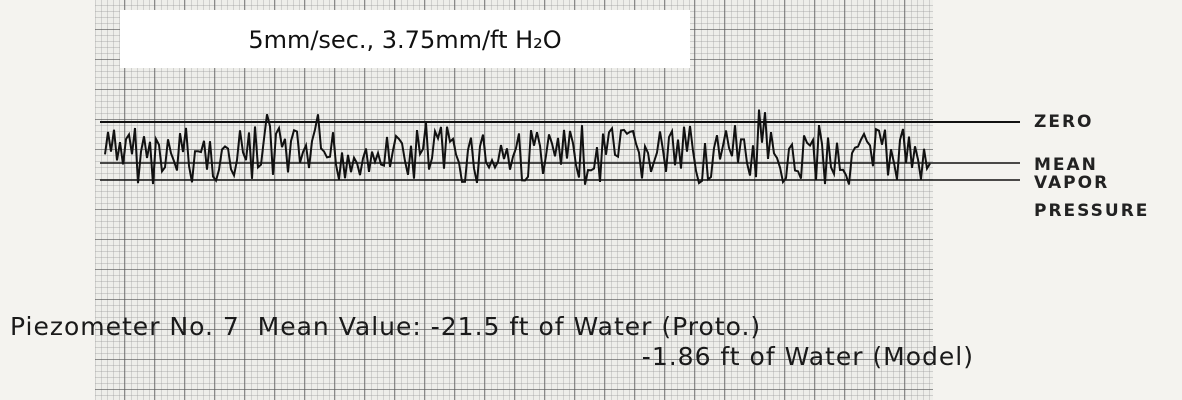 The height and width of the screenshot is (400, 1182). Describe the element at coordinates (517, 147) in the screenshot. I see `pressure-trace` at that location.